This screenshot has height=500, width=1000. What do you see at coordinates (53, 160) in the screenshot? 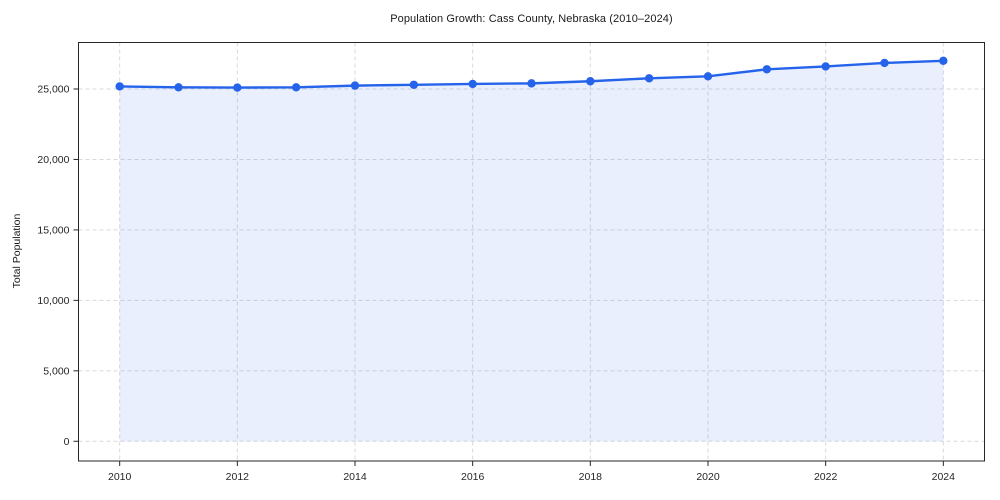
I see `y-tick-label: 20,000` at bounding box center [53, 160].